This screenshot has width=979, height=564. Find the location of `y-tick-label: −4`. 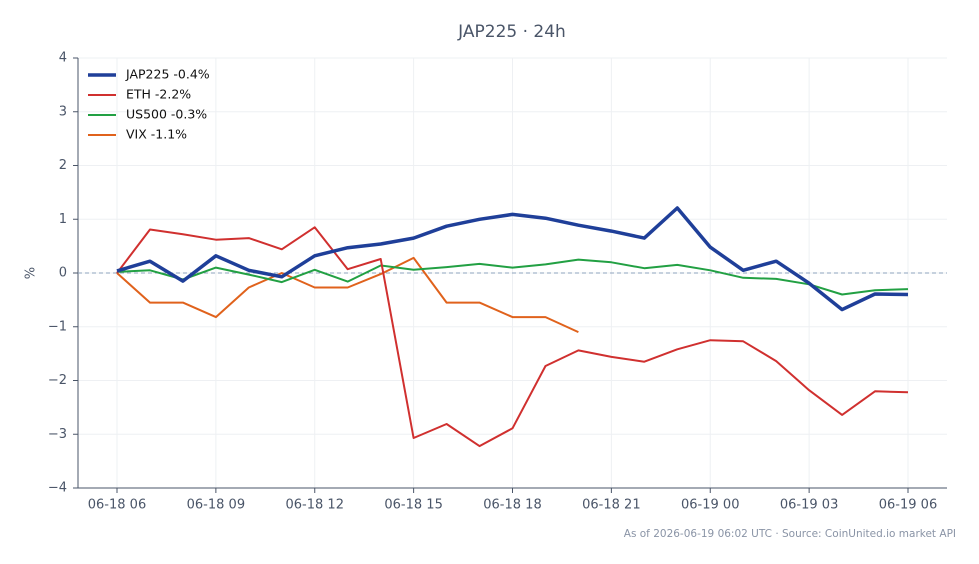

y-tick-label: −4 is located at coordinates (57, 488).